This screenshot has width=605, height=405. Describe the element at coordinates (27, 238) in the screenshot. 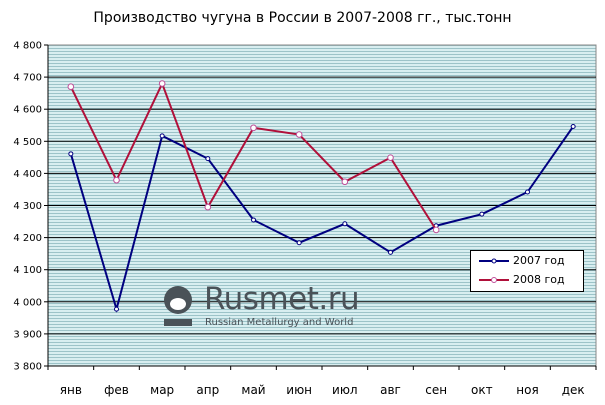

I see `y-tick-label: 4 200` at that location.